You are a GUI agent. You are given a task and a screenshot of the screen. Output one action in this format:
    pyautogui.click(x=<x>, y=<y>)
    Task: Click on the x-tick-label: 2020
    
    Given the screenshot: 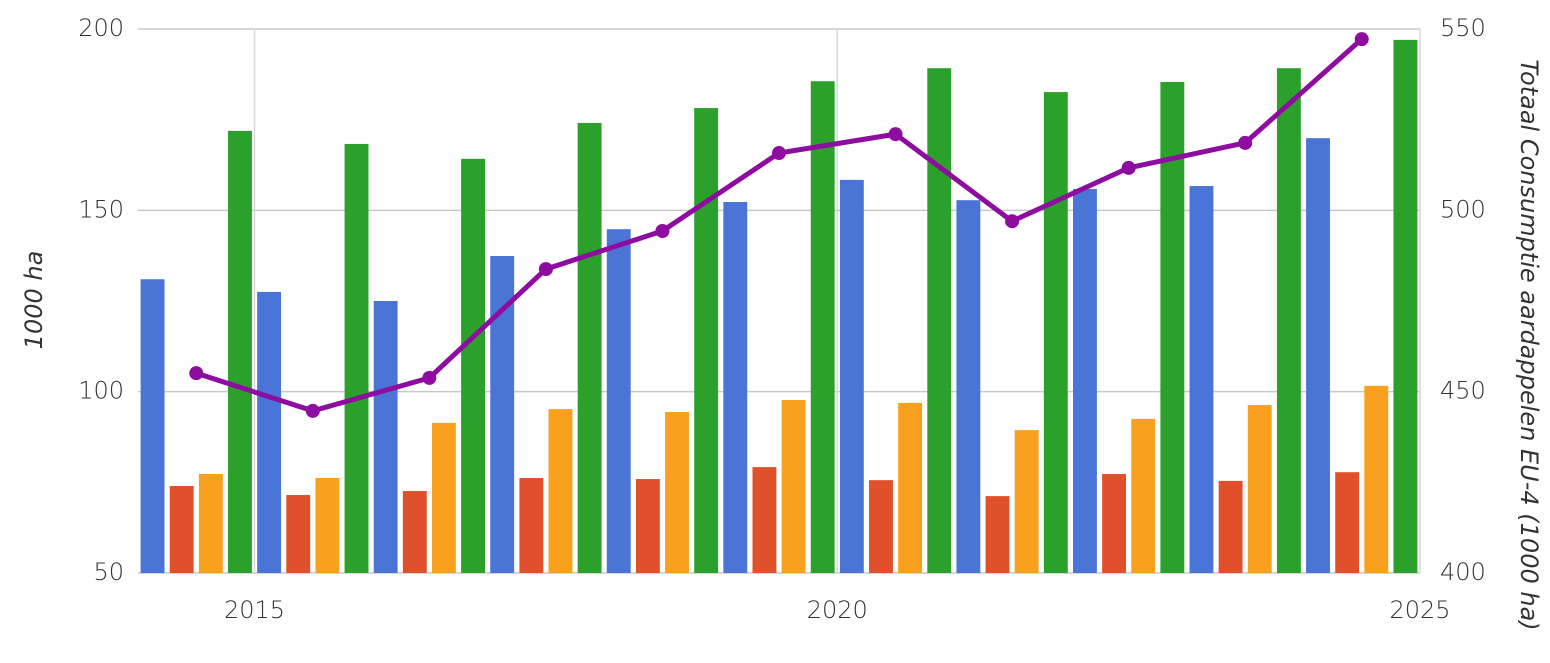 What is the action you would take?
    pyautogui.click(x=837, y=610)
    